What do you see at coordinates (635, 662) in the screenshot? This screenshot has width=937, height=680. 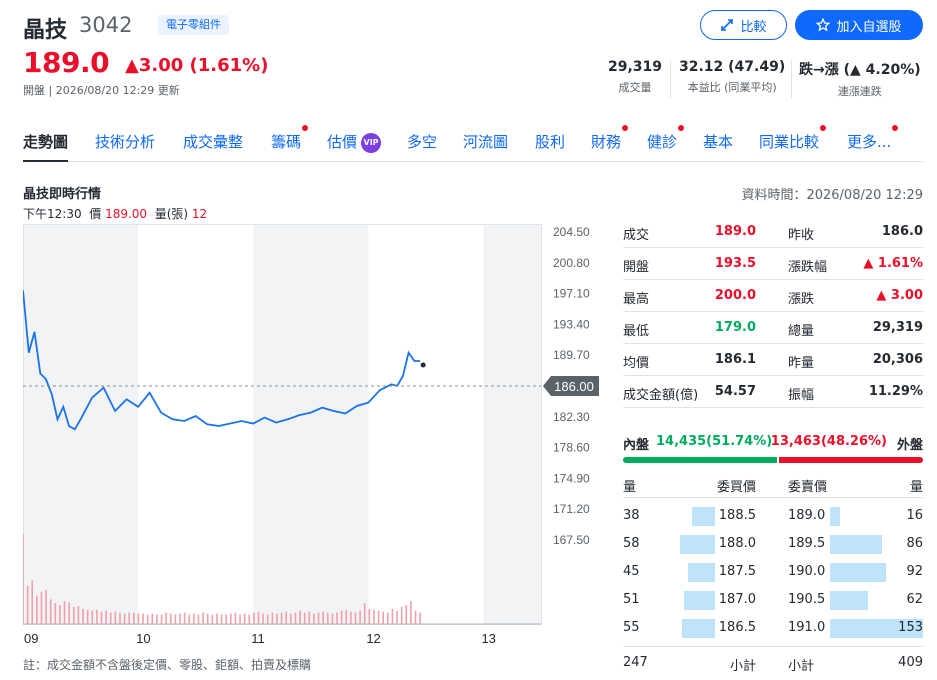 I see `bid-total: 247` at bounding box center [635, 662].